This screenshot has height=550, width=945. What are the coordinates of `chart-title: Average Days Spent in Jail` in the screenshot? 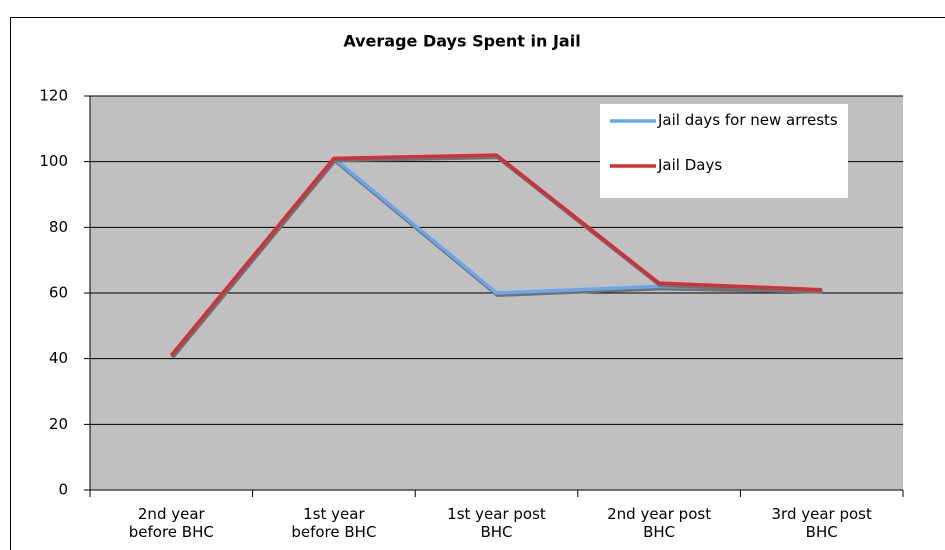 It's located at (461, 41).